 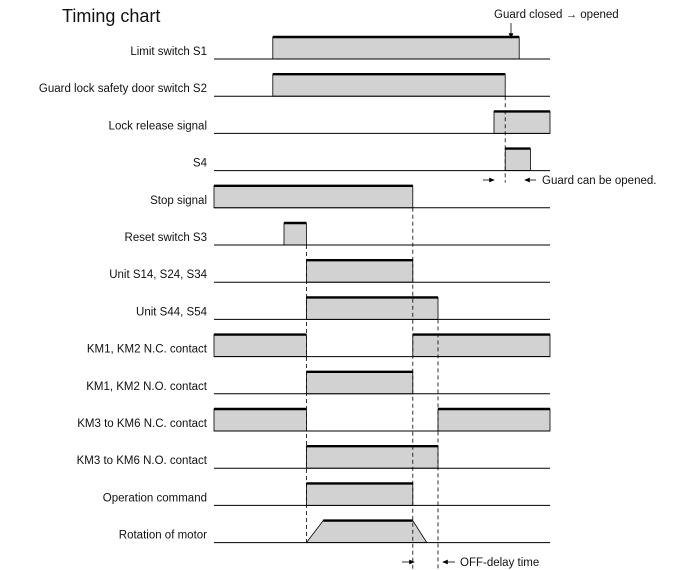 I want to click on row-guard-lock-safety-door-switch-s2: Guard lock safety door switch S2, so click(x=294, y=84).